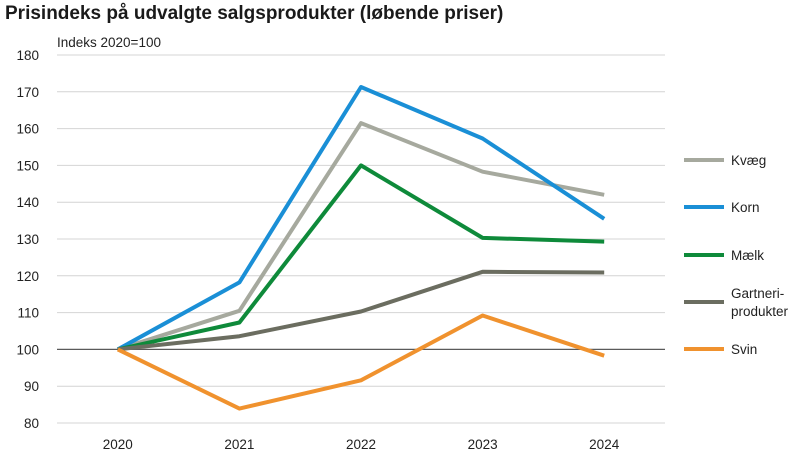 The image size is (800, 462). Describe the element at coordinates (27, 55) in the screenshot. I see `y-tick-label: 180` at that location.